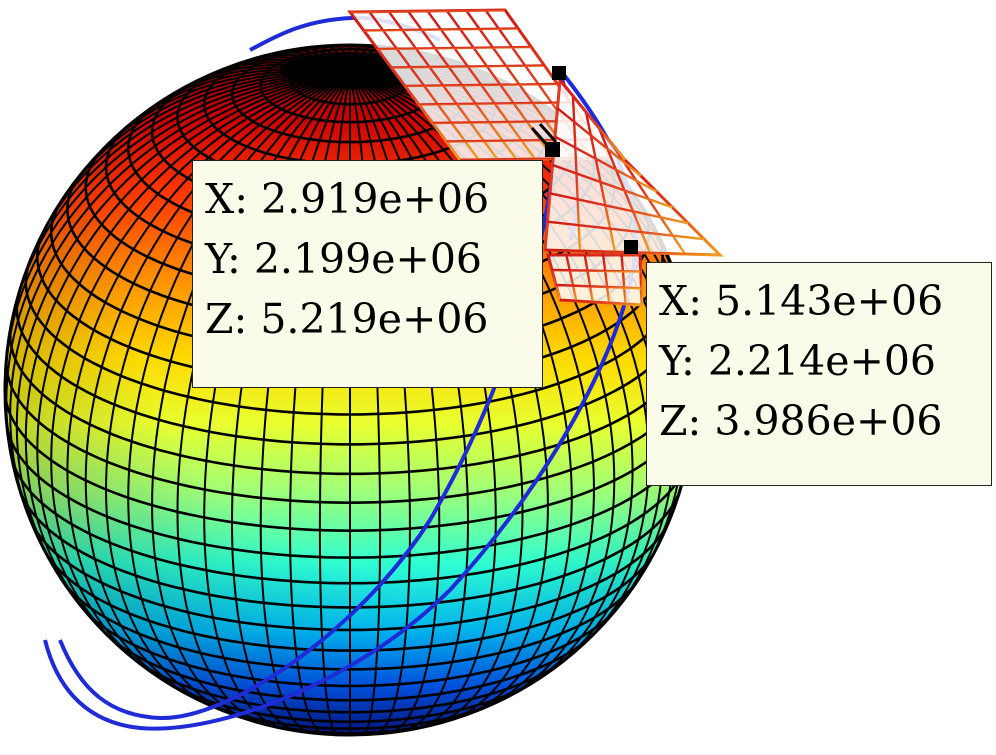  Describe the element at coordinates (584, 160) in the screenshot. I see `datatip-markers` at that location.